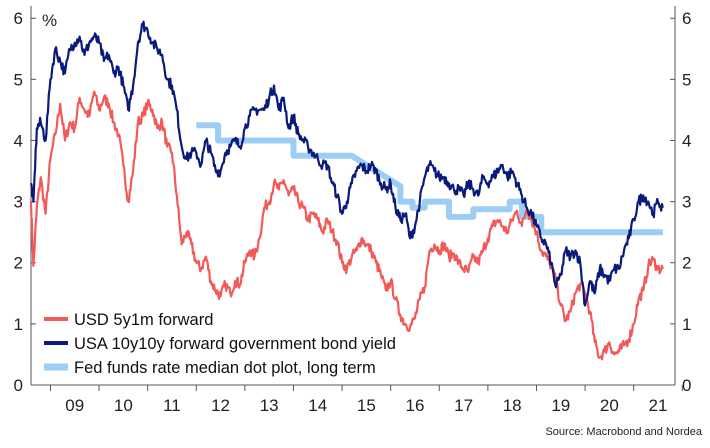  Describe the element at coordinates (172, 405) in the screenshot. I see `x-tick-label-2: 11` at that location.